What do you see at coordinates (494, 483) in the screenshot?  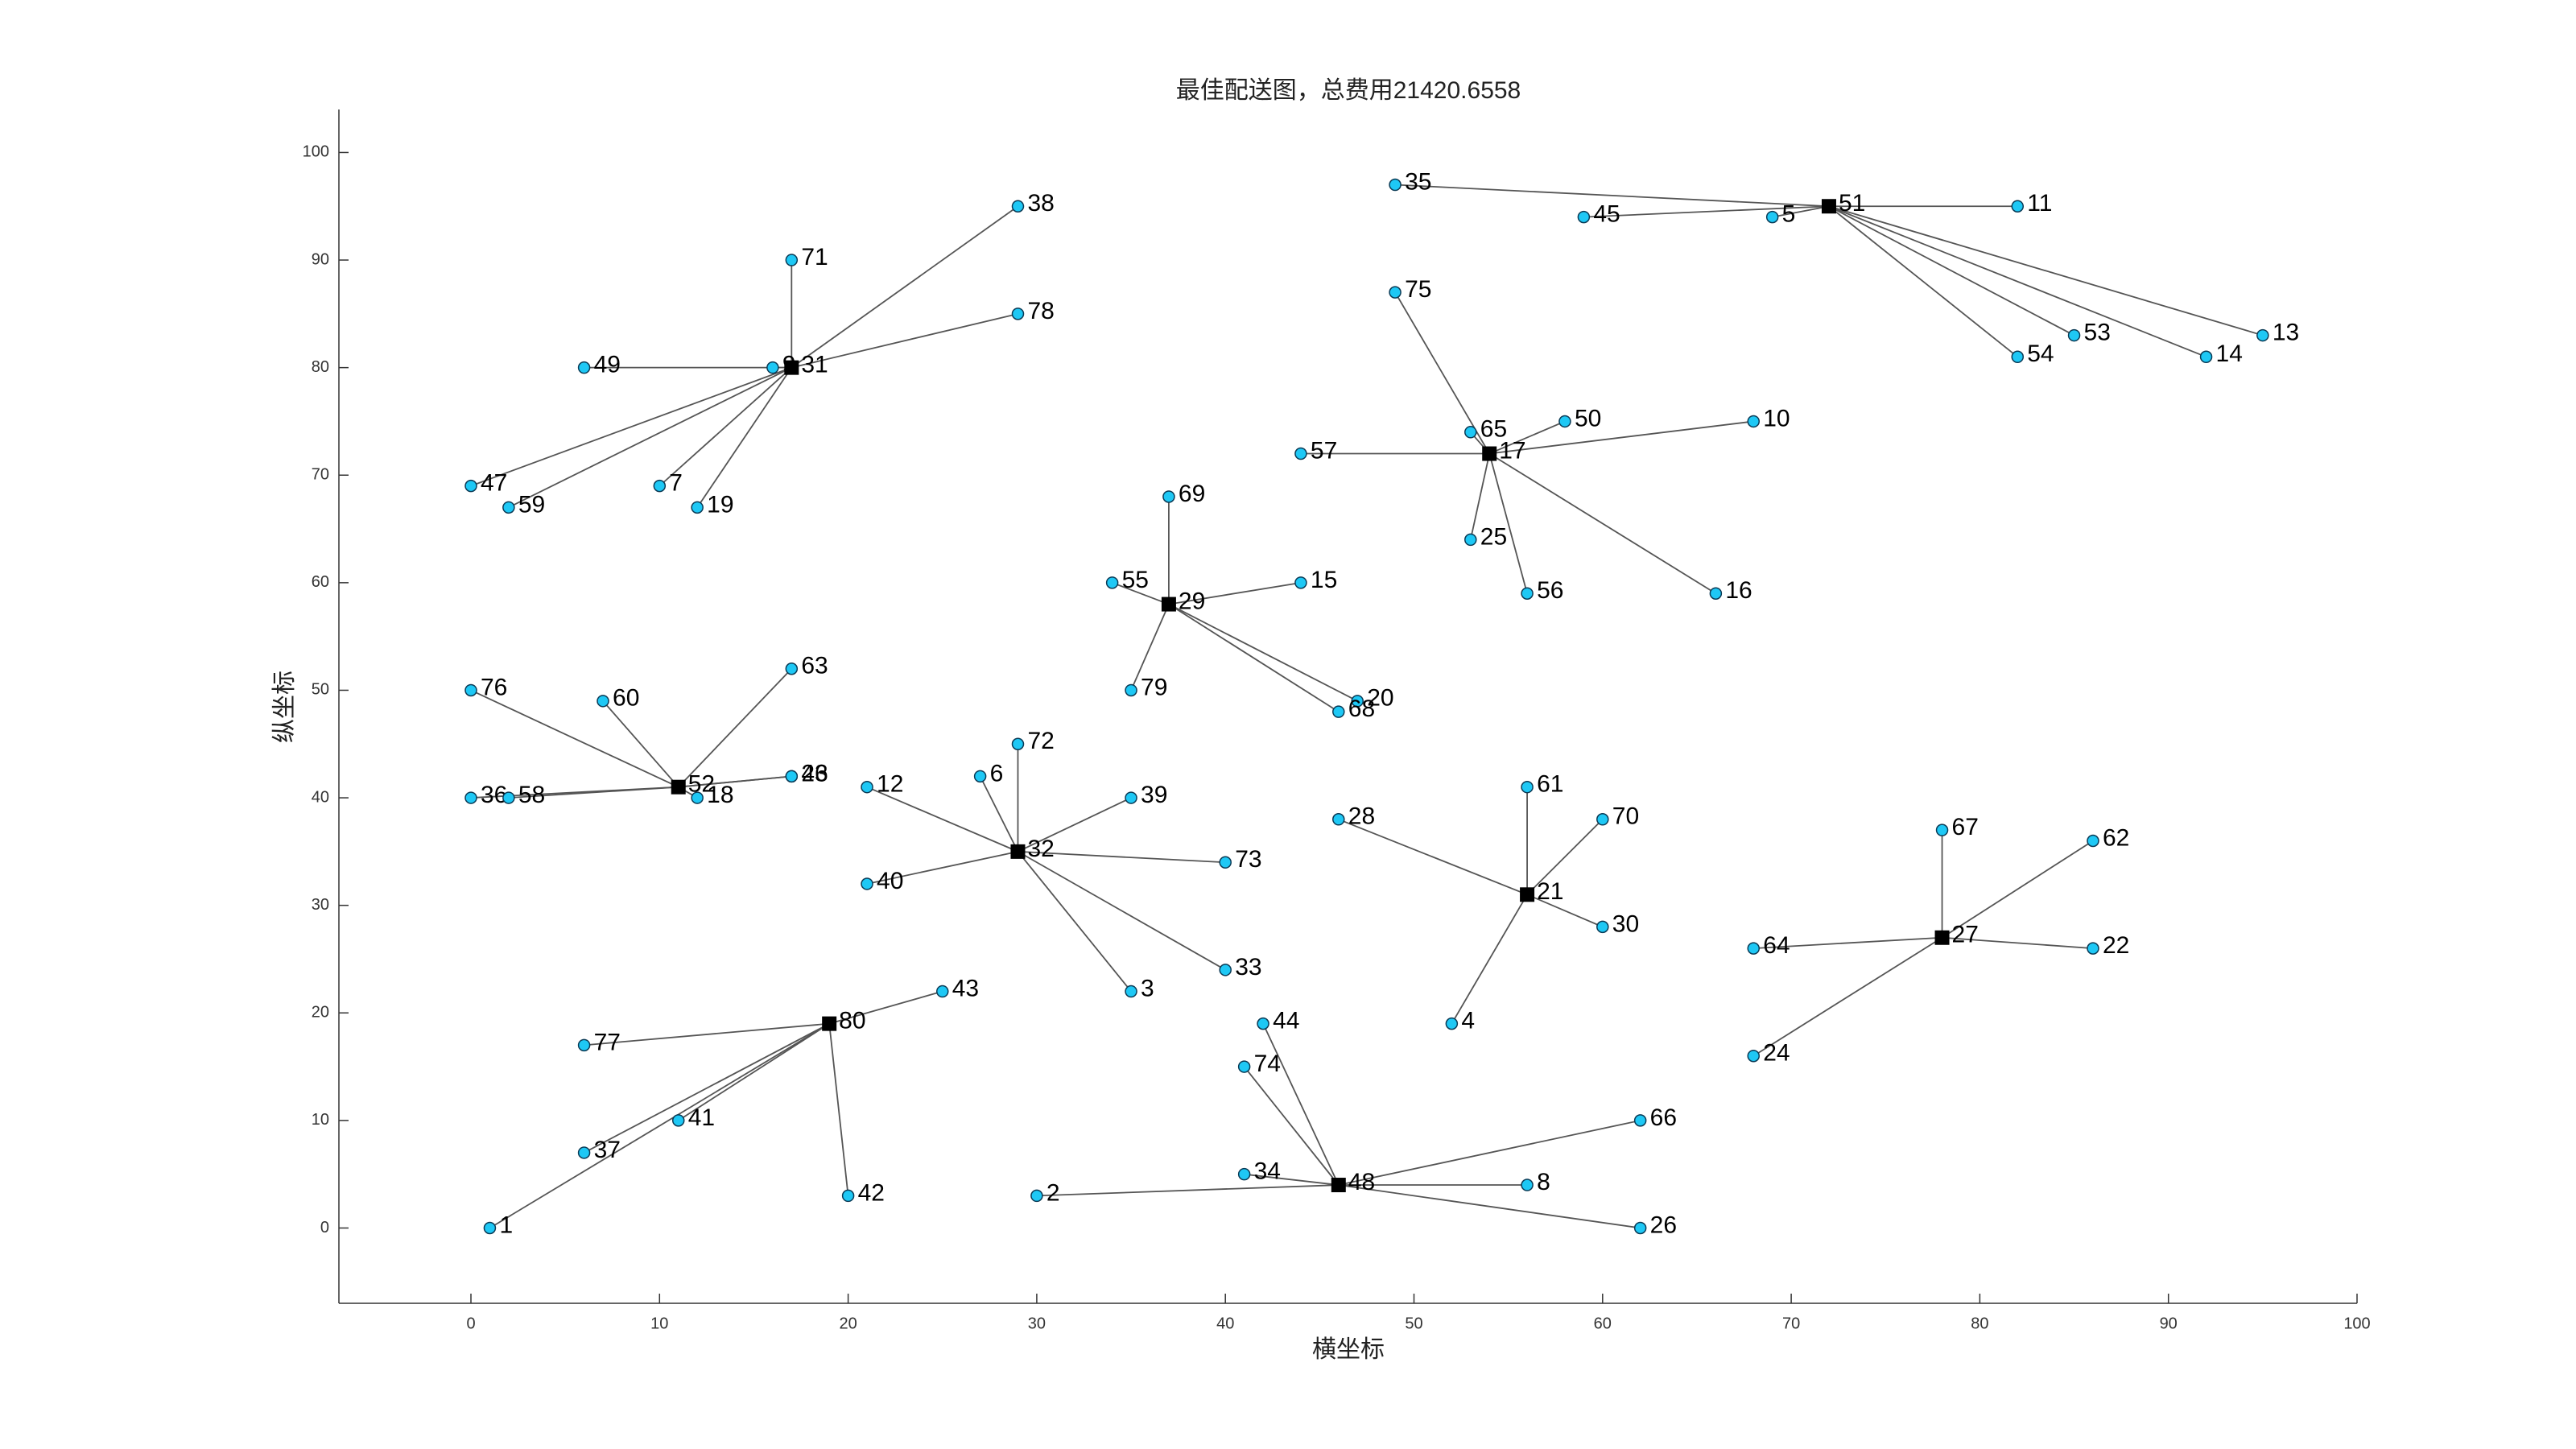 I see `customer-label: 47` at bounding box center [494, 483].